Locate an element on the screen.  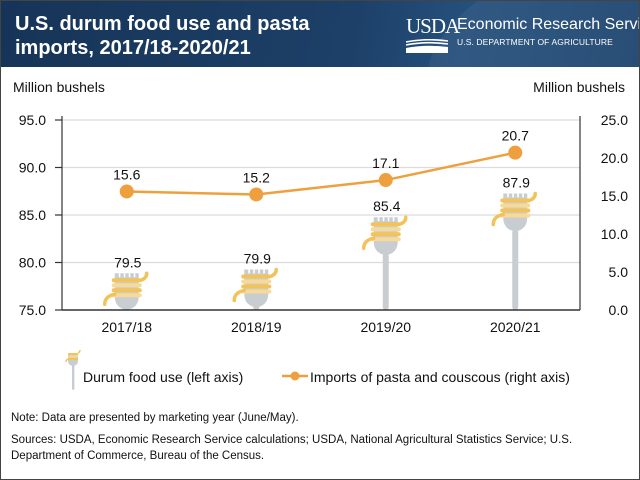
right-axis-tick-label: 5.0 is located at coordinates (619, 272).